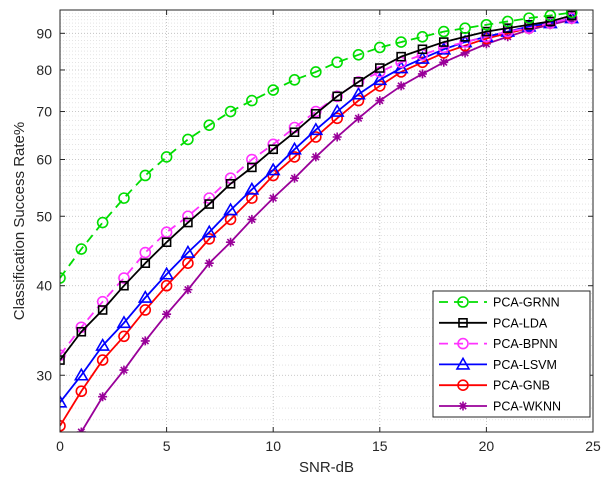 This screenshot has width=602, height=478. Describe the element at coordinates (273, 446) in the screenshot. I see `x-tick-label: 10` at that location.